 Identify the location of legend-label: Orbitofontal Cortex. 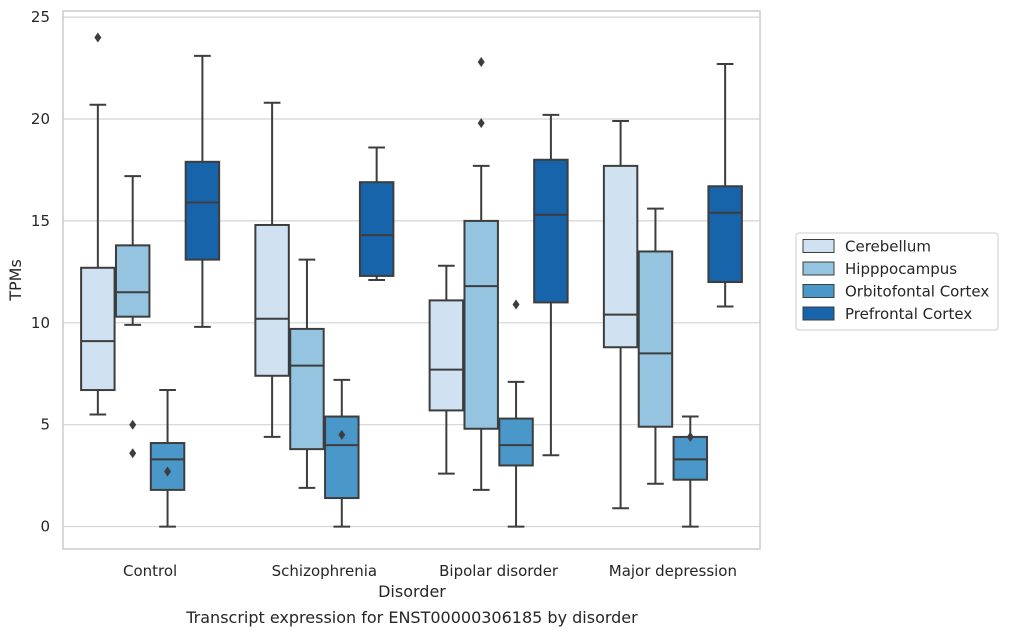
(917, 292).